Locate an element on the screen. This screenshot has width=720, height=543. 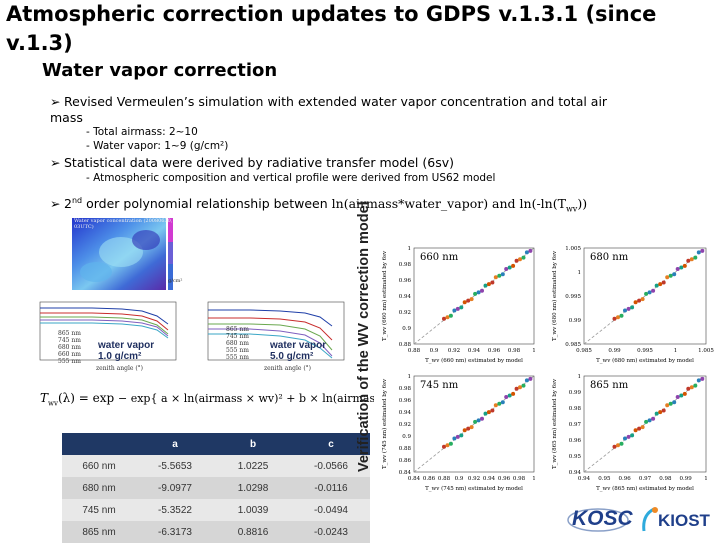
x-tick-label: 0.98 is located at coordinates (514, 351).